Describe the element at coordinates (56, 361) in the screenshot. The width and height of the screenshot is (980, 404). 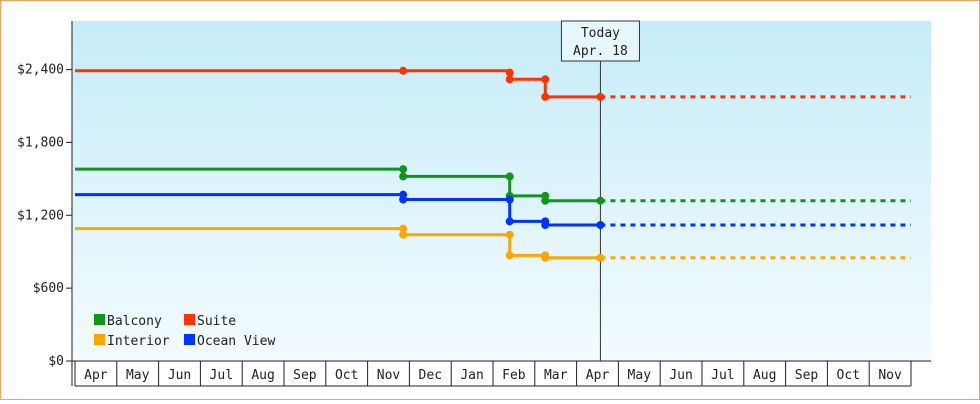
I see `y-tick-label: $0` at that location.